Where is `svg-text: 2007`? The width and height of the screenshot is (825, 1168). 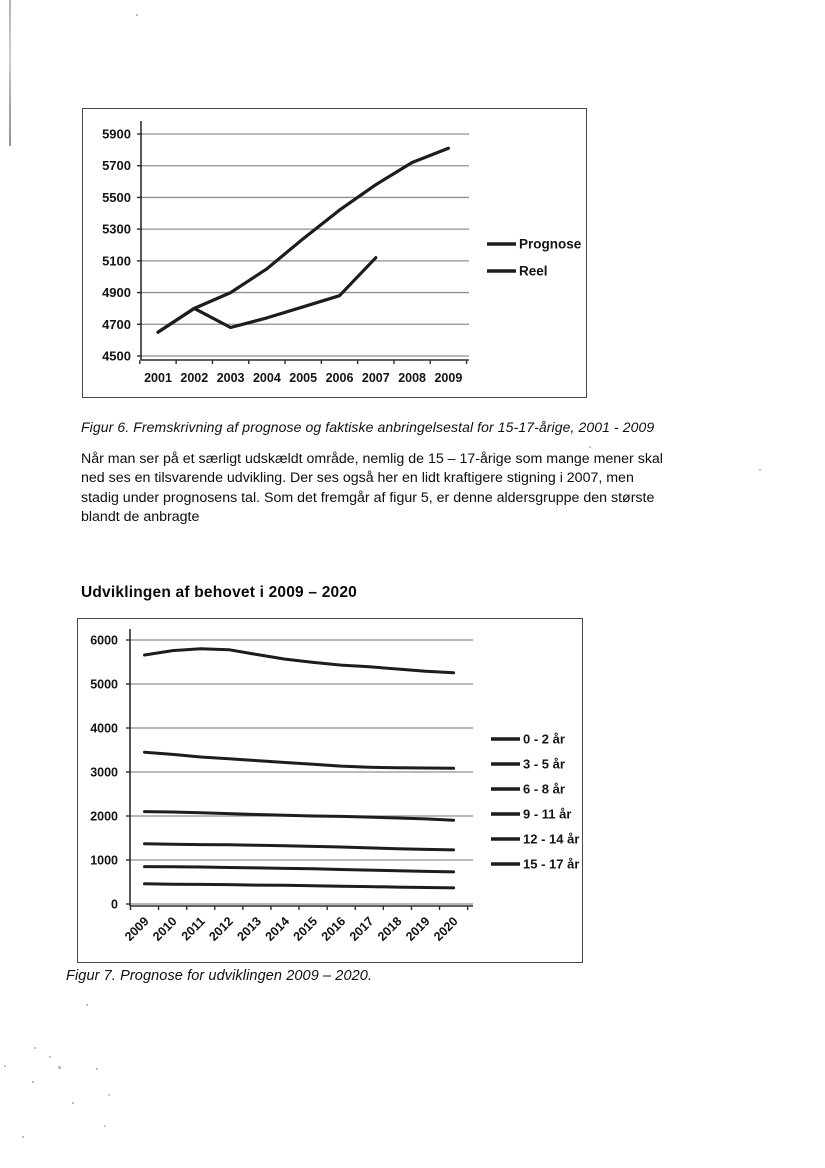 svg-text: 2007 is located at coordinates (376, 378).